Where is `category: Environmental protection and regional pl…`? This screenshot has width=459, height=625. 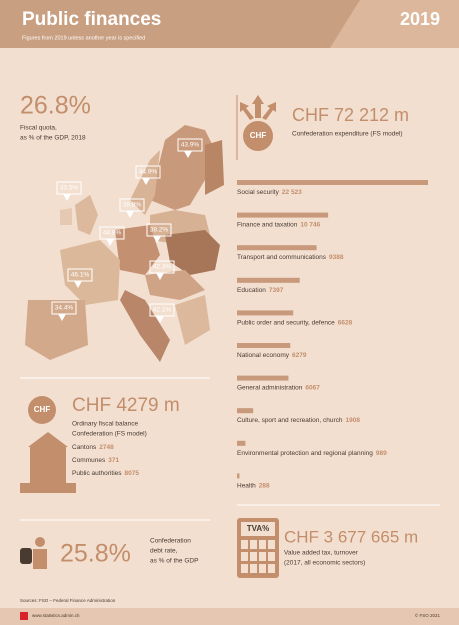 category: Environmental protection and regional pl… is located at coordinates (305, 453).